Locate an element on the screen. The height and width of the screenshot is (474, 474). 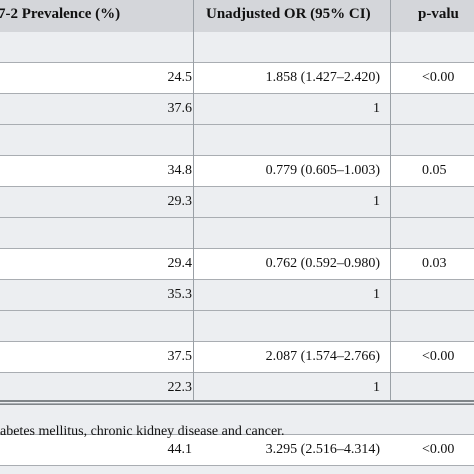
prevalence-cell: 19.3 is located at coordinates (96, 470).